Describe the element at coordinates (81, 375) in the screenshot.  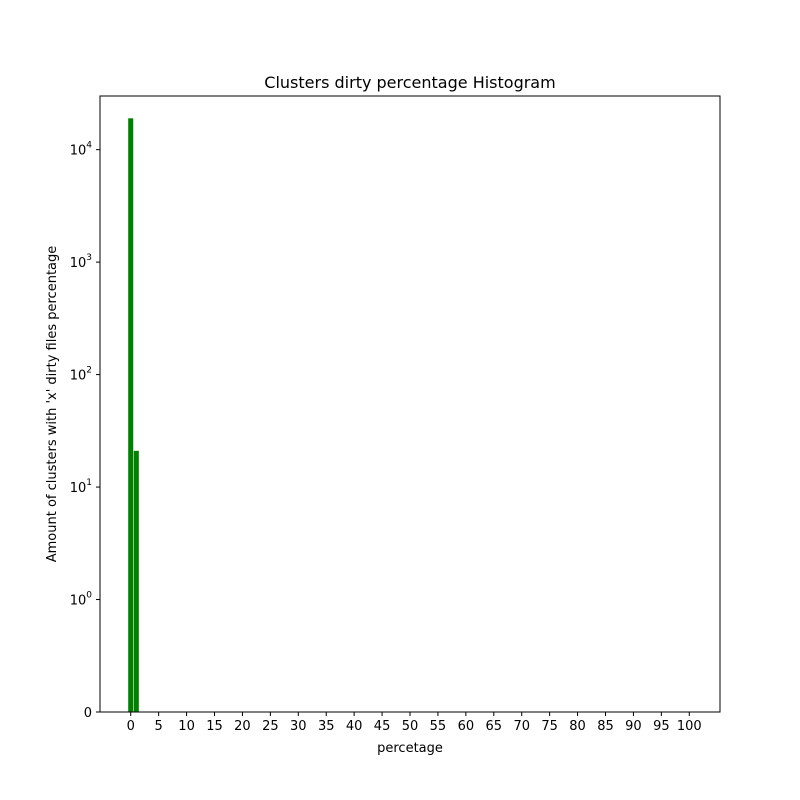
I see `y-tick-label: 10²` at that location.